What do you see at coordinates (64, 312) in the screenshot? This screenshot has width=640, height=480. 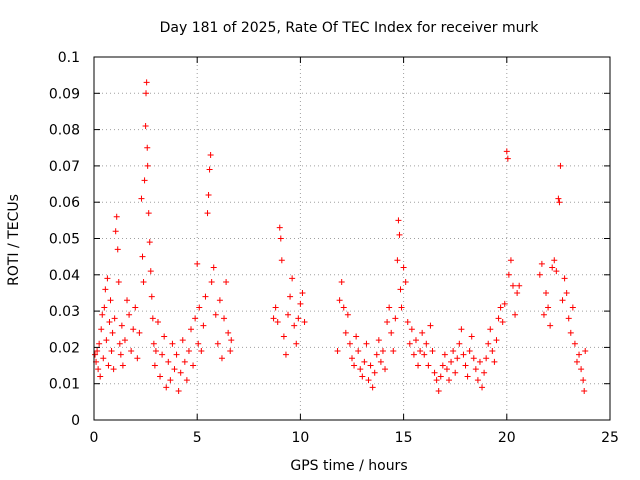 I see `y-tick-label: 0.03` at bounding box center [64, 312].